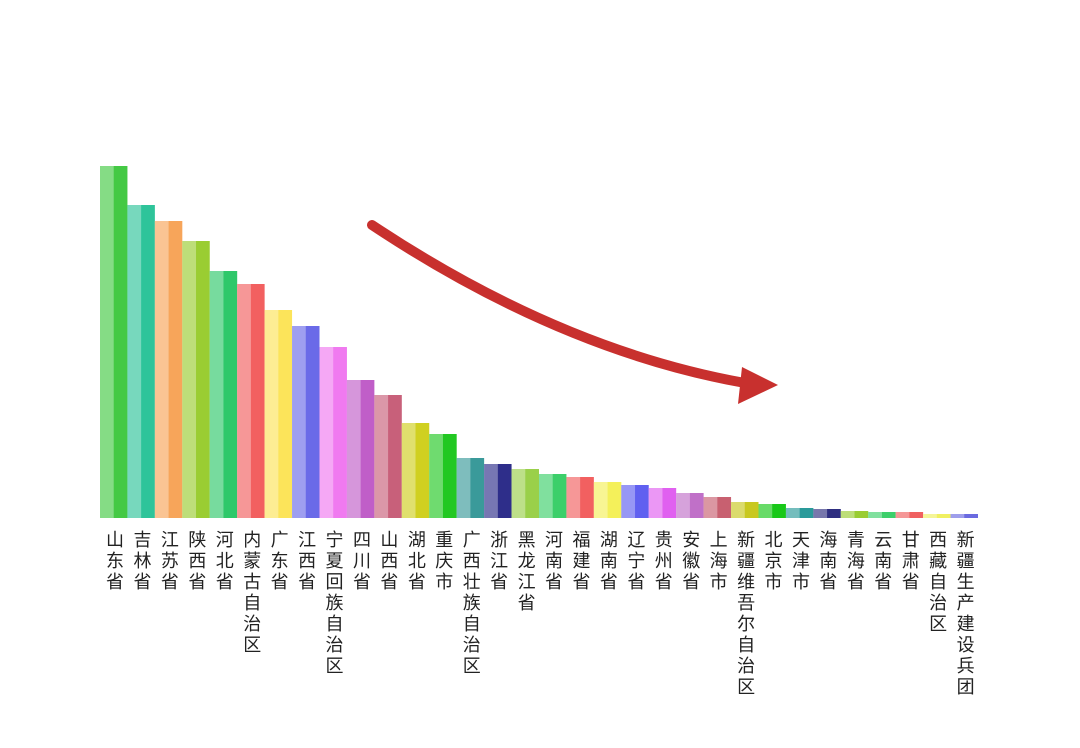 Image resolution: width=1080 pixels, height=748 pixels. What do you see at coordinates (498, 561) in the screenshot?
I see `x-tick-label: 浙江省` at bounding box center [498, 561].